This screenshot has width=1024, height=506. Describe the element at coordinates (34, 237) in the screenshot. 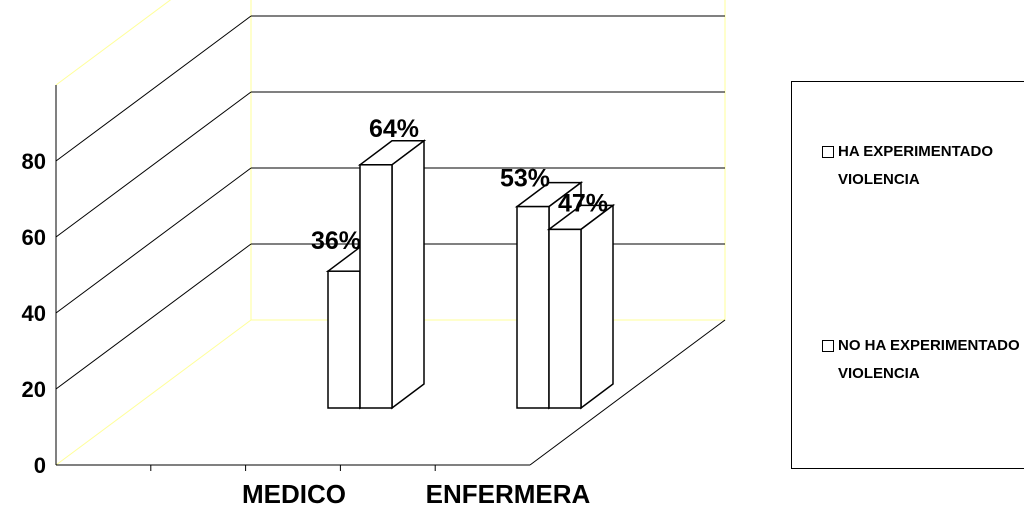

I see `y-tick-label: 60` at that location.